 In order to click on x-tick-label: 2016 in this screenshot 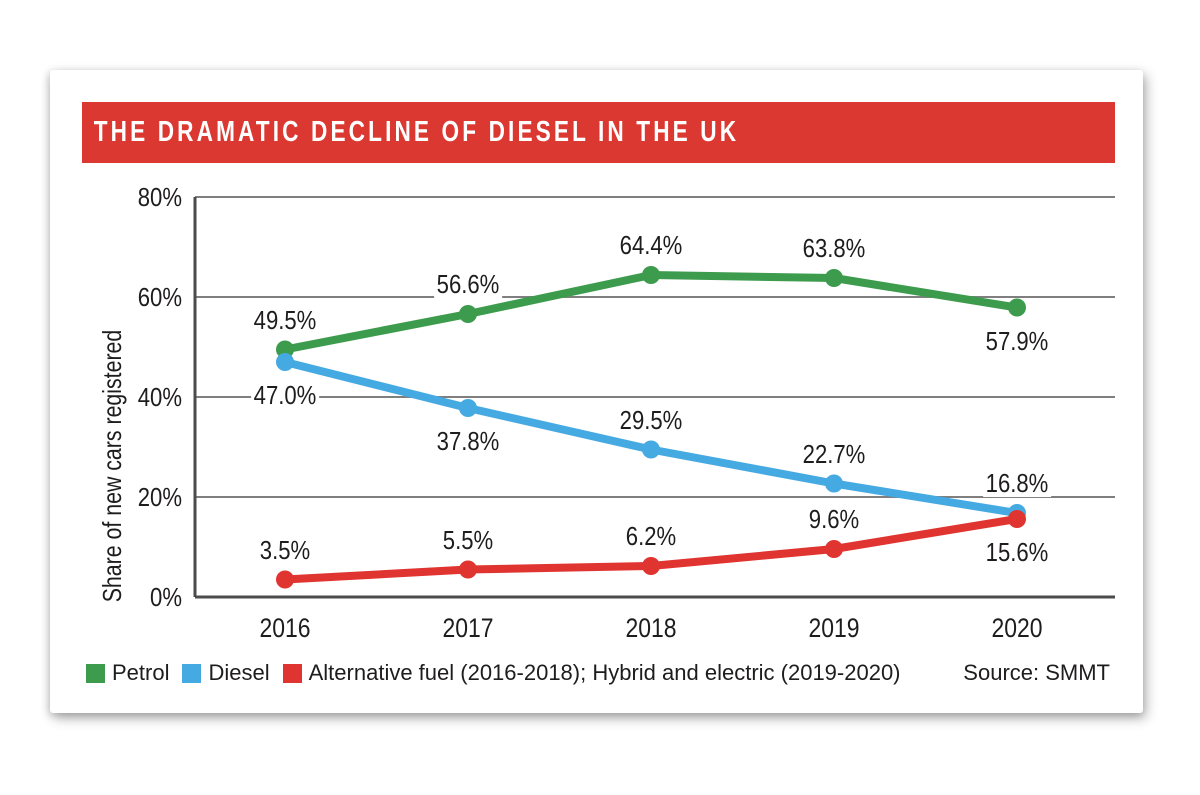, I will do `click(285, 628)`.